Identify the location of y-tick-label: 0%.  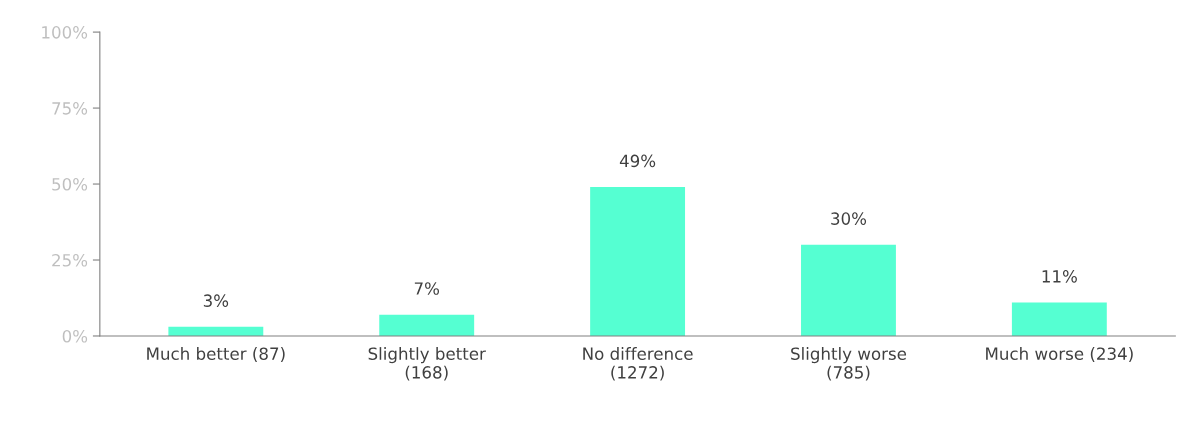
(75, 336).